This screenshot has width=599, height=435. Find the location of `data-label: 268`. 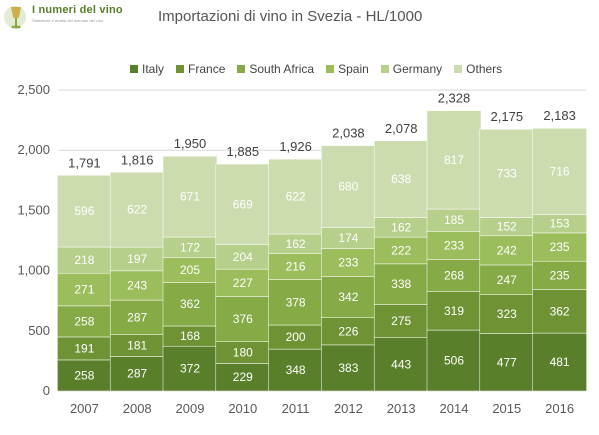

data-label: 268 is located at coordinates (454, 276).